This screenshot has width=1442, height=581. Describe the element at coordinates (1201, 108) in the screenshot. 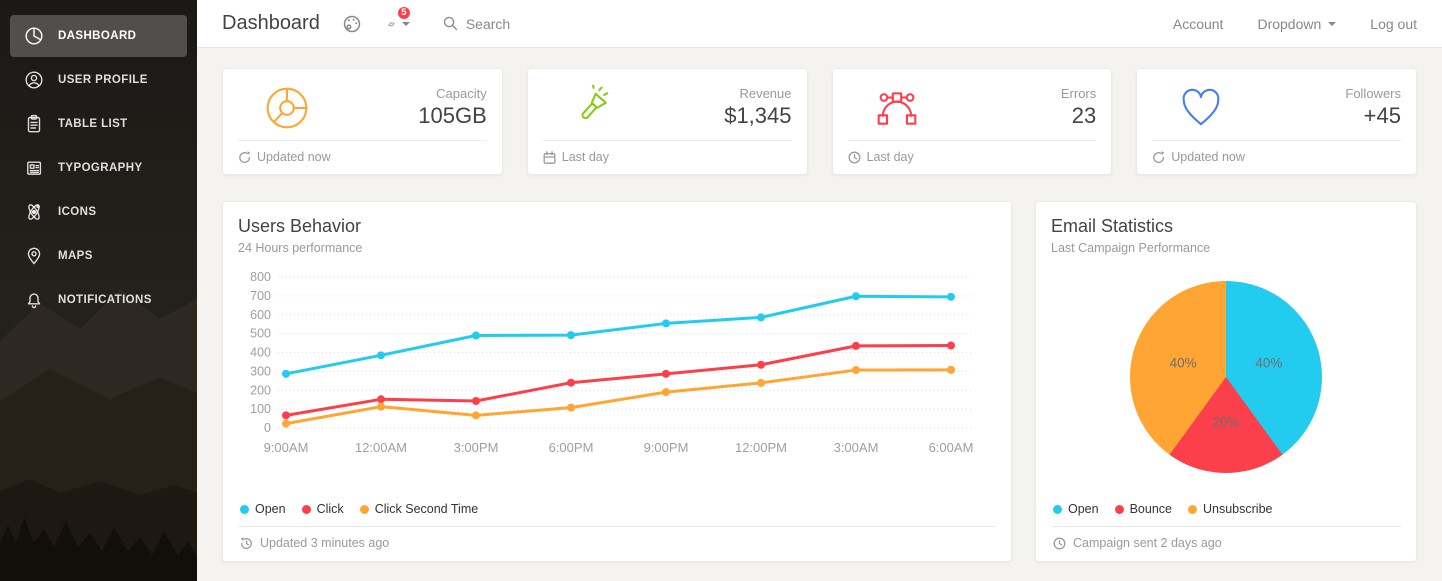

I see `heart-icon` at that location.